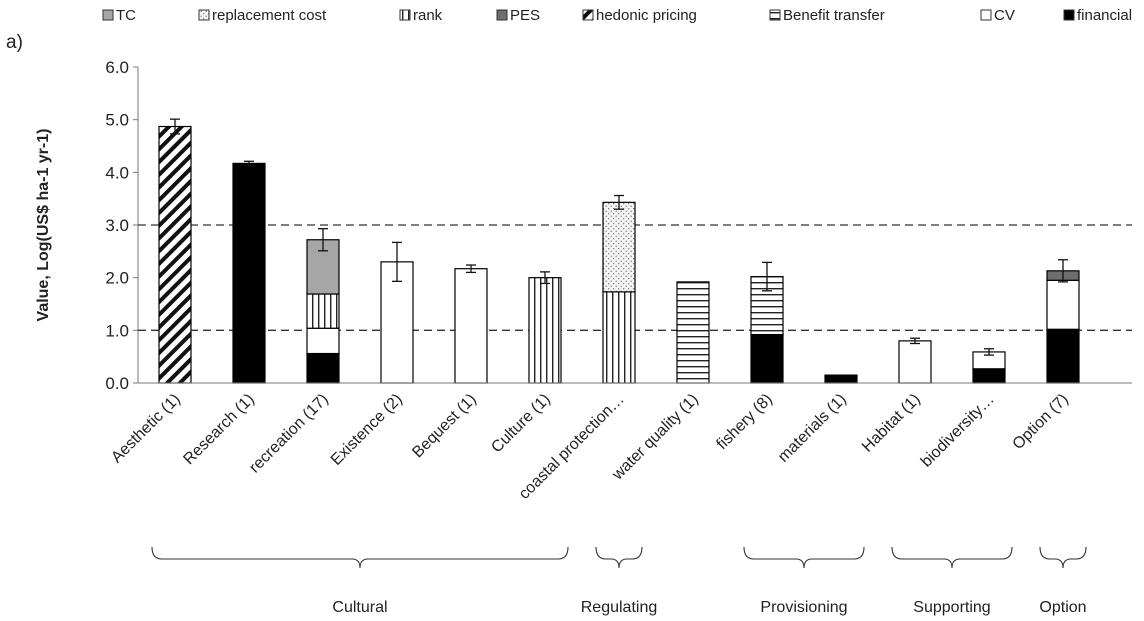 This screenshot has width=1144, height=621. I want to click on legend-label-hedonic-pricing: hedonic pricing, so click(646, 15).